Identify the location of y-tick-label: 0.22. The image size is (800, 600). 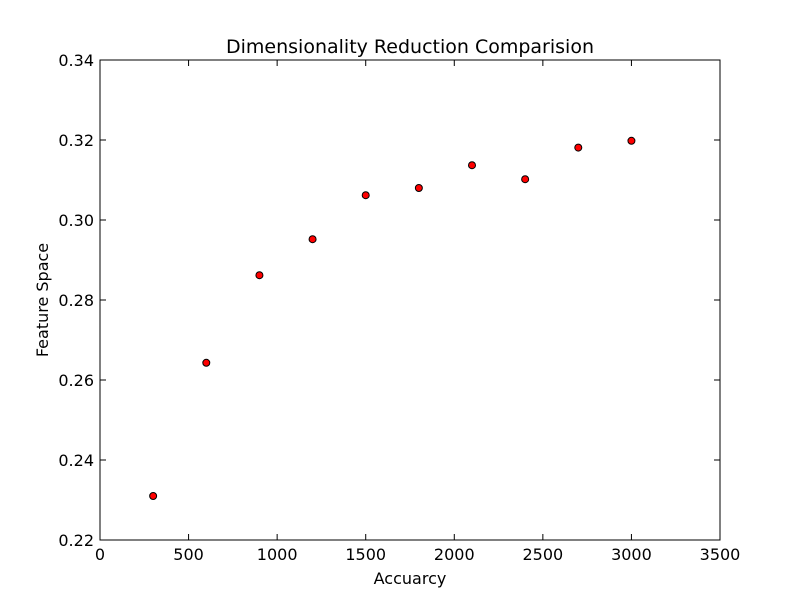
(76, 540).